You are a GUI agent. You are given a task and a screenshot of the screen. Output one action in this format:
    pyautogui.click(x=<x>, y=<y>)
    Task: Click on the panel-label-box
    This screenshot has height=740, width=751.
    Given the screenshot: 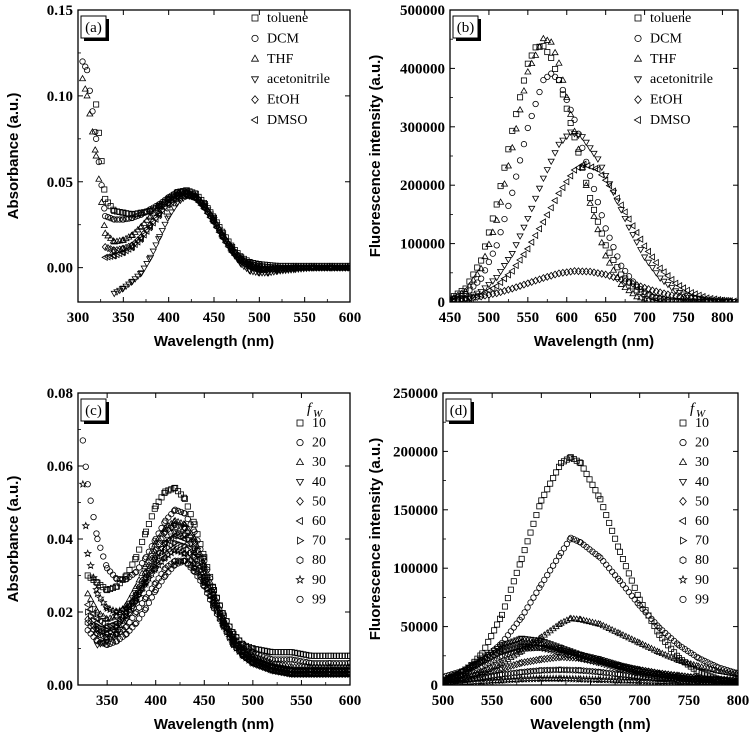 What is the action you would take?
    pyautogui.click(x=465, y=27)
    